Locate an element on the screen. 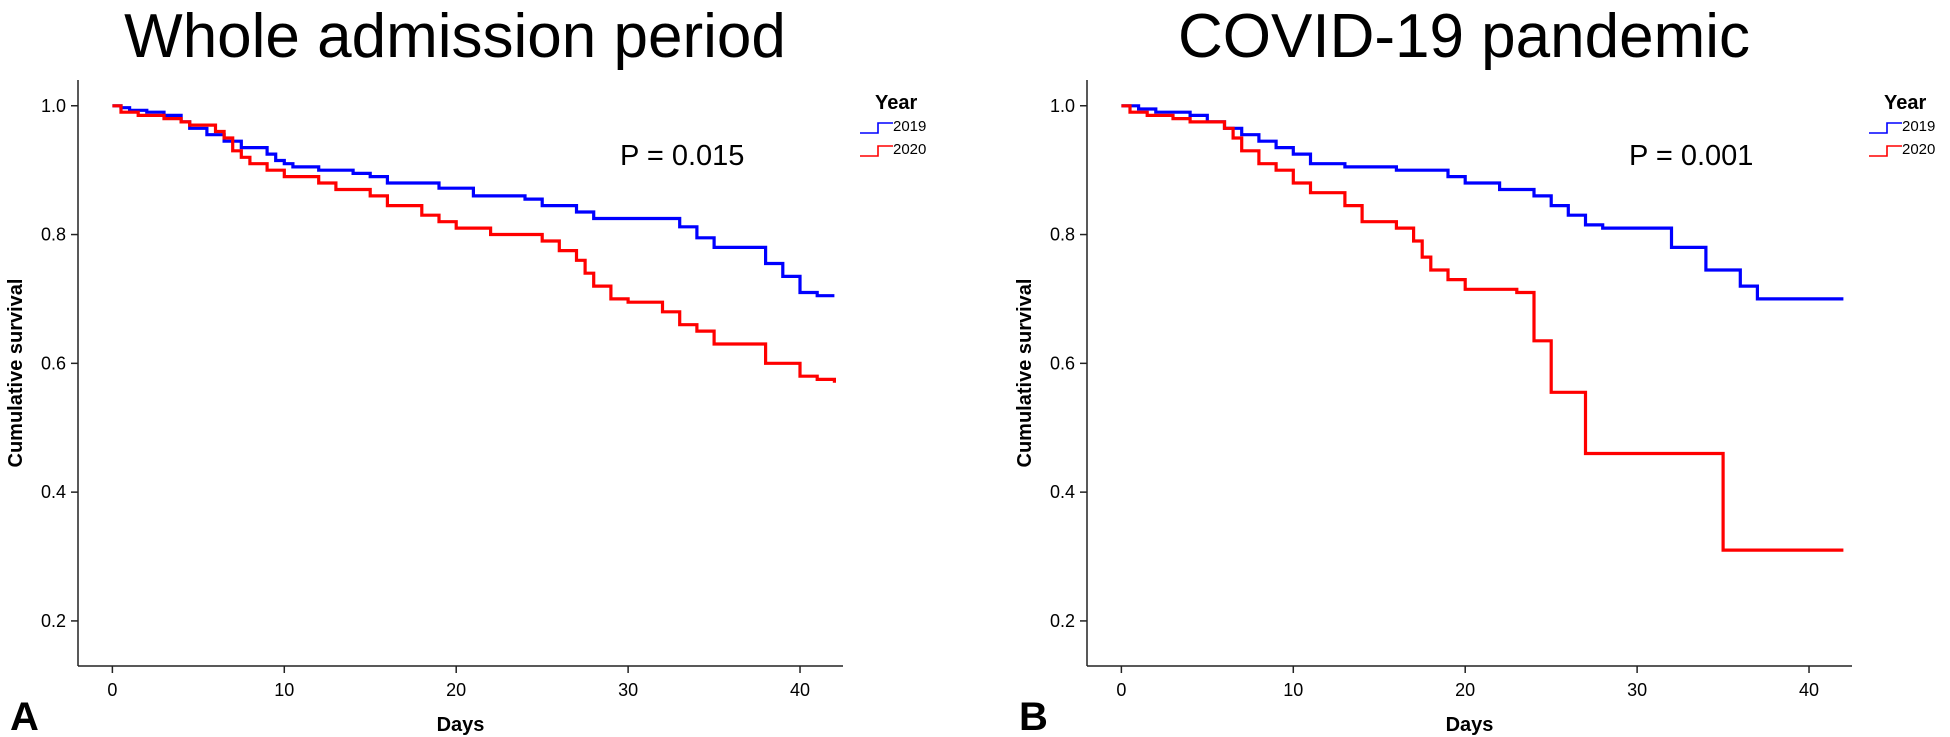  panel-letter: B is located at coordinates (1033, 716).